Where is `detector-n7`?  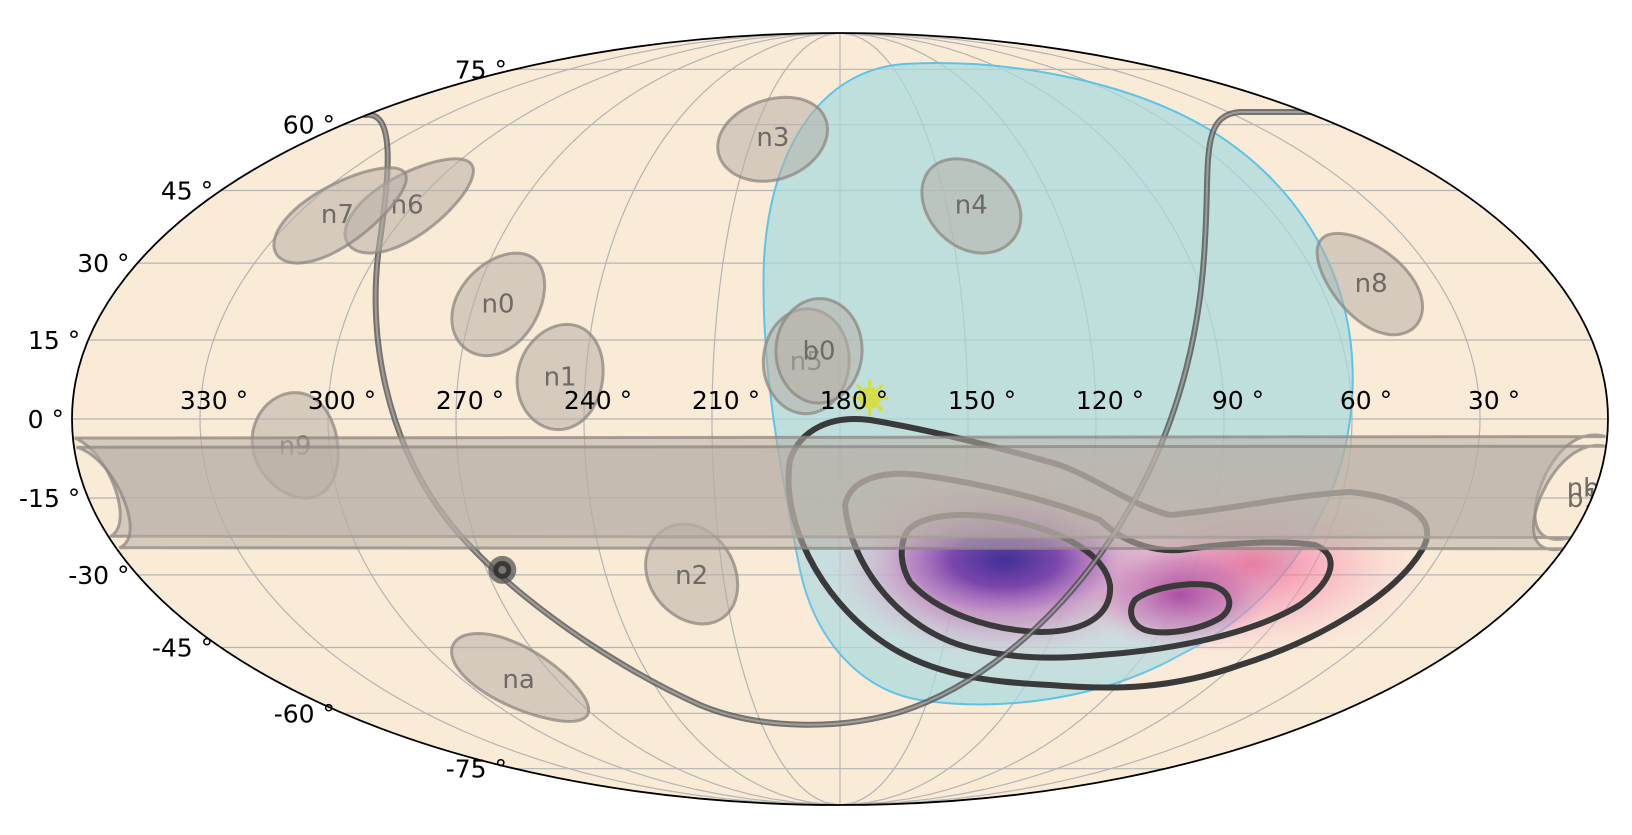
detector-n7 is located at coordinates (340, 215).